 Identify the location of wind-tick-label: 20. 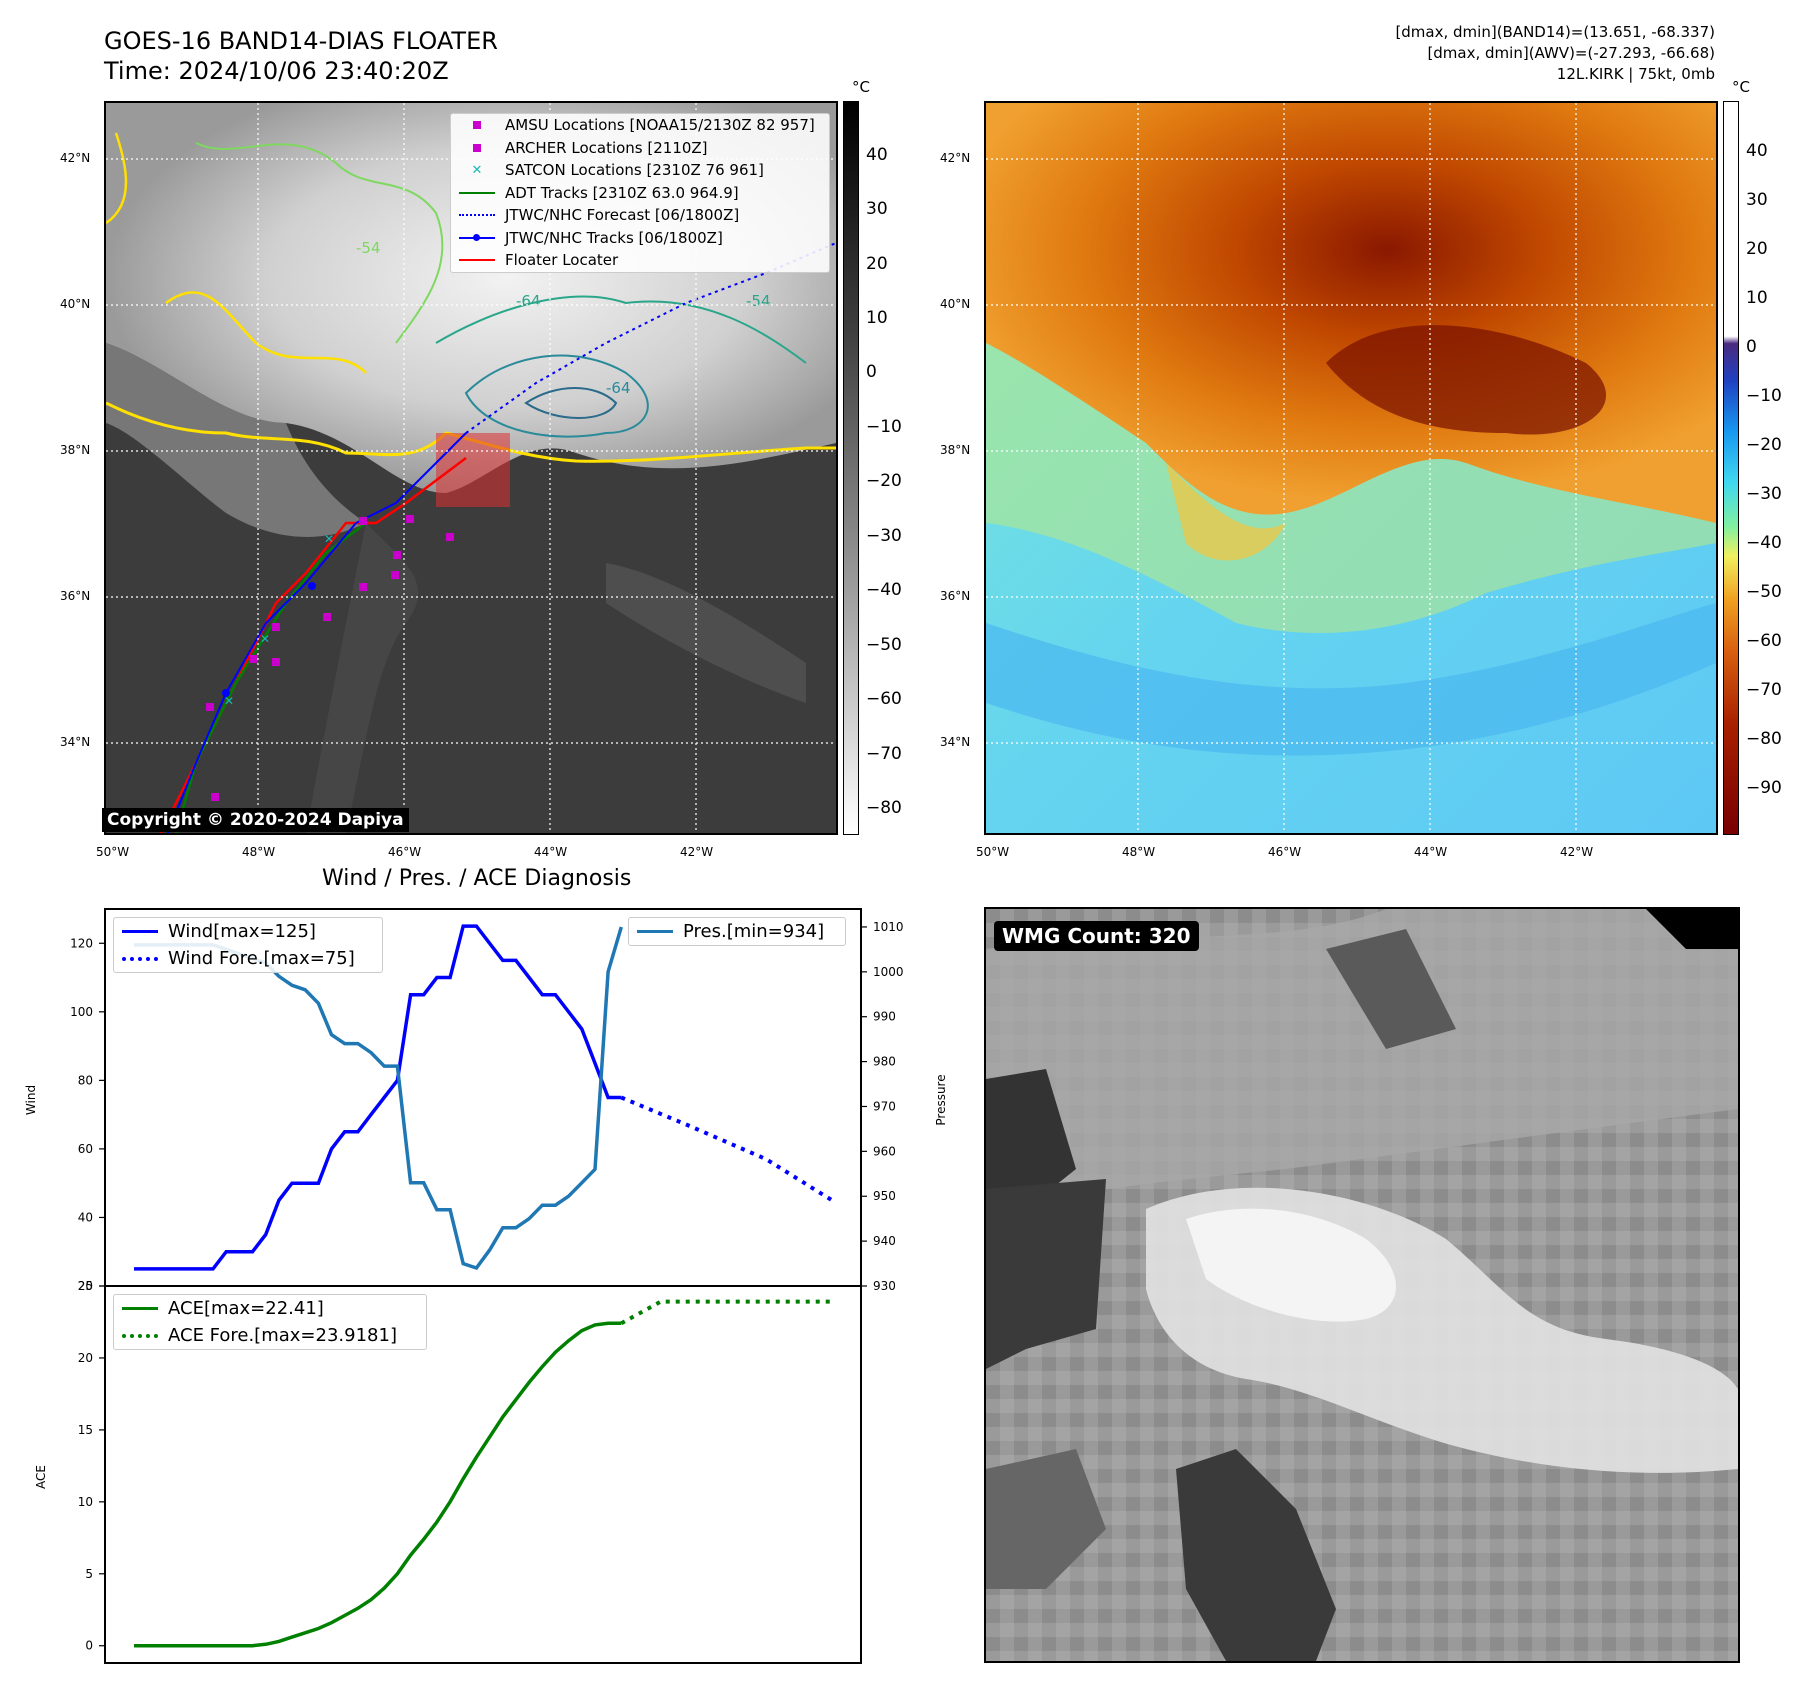
(85, 1286).